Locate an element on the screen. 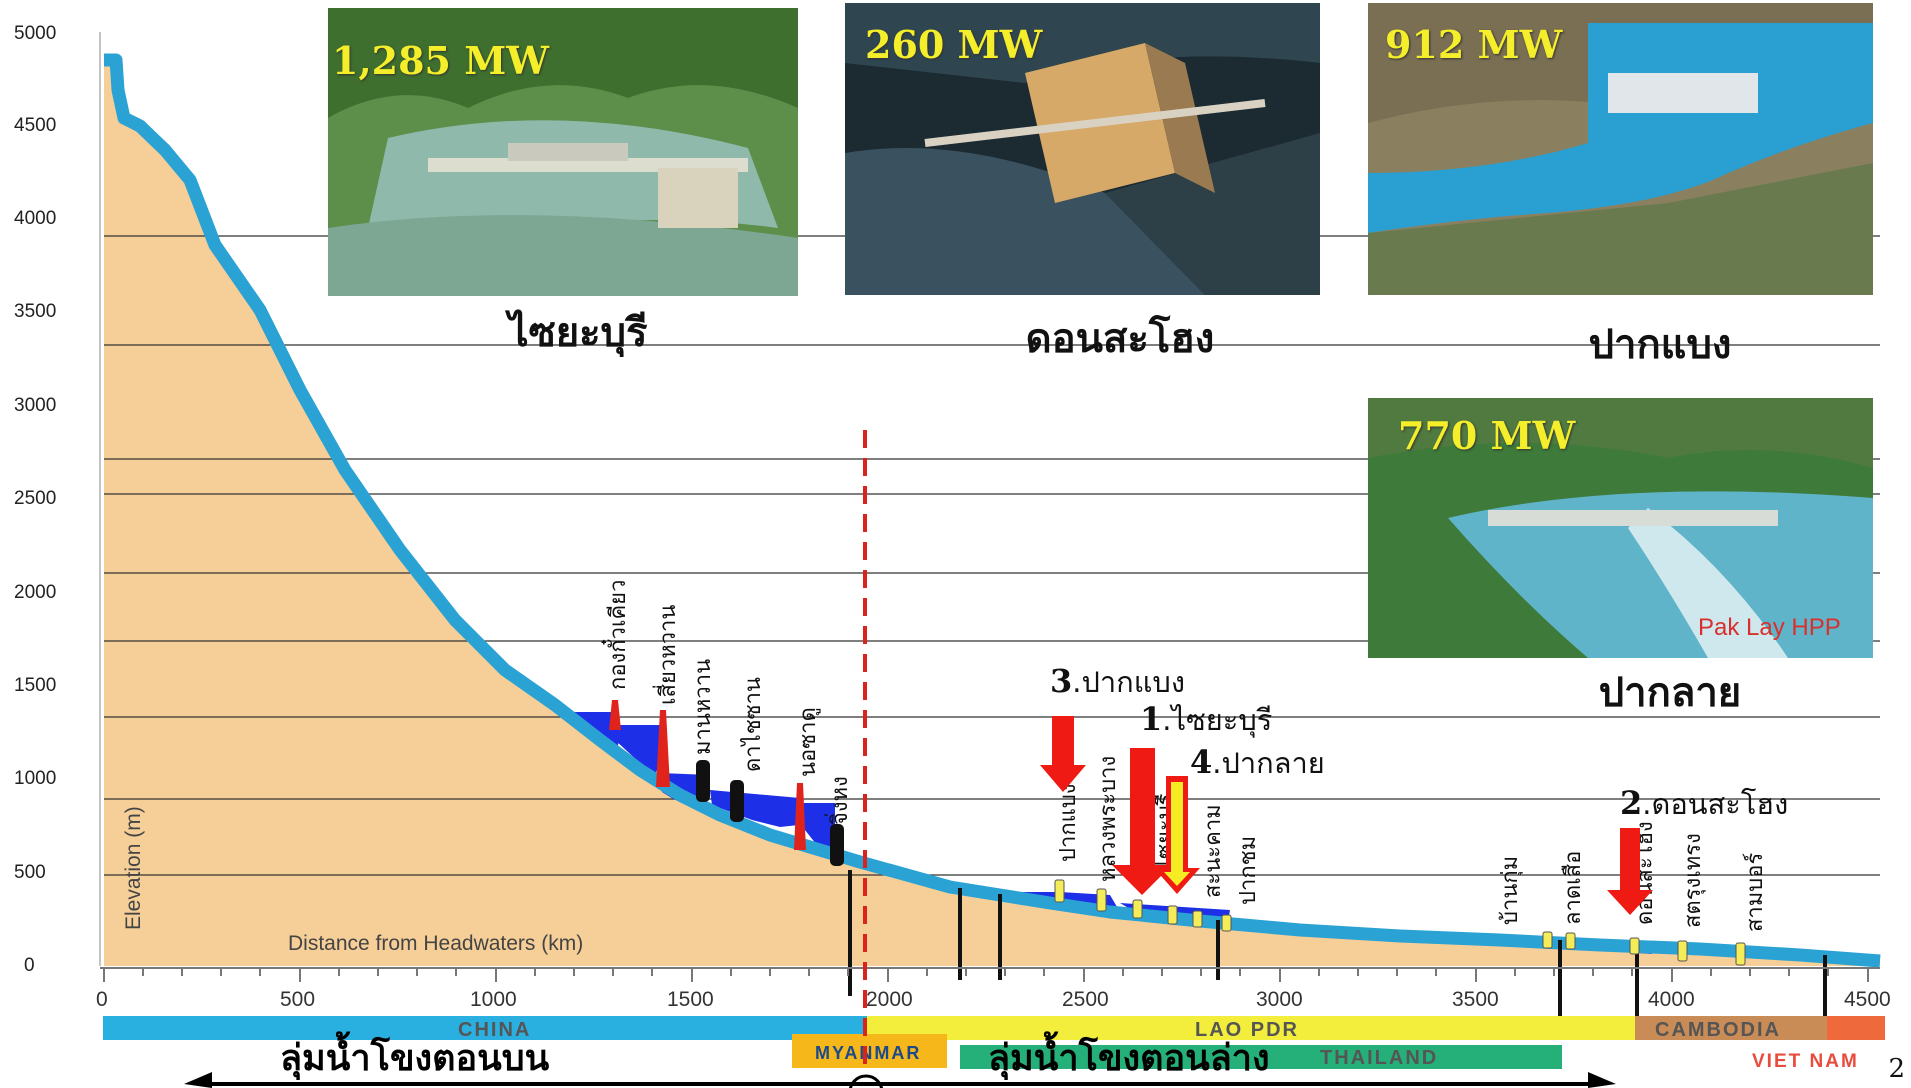 The height and width of the screenshot is (1088, 1911). y-tick: 2500 is located at coordinates (35, 498).